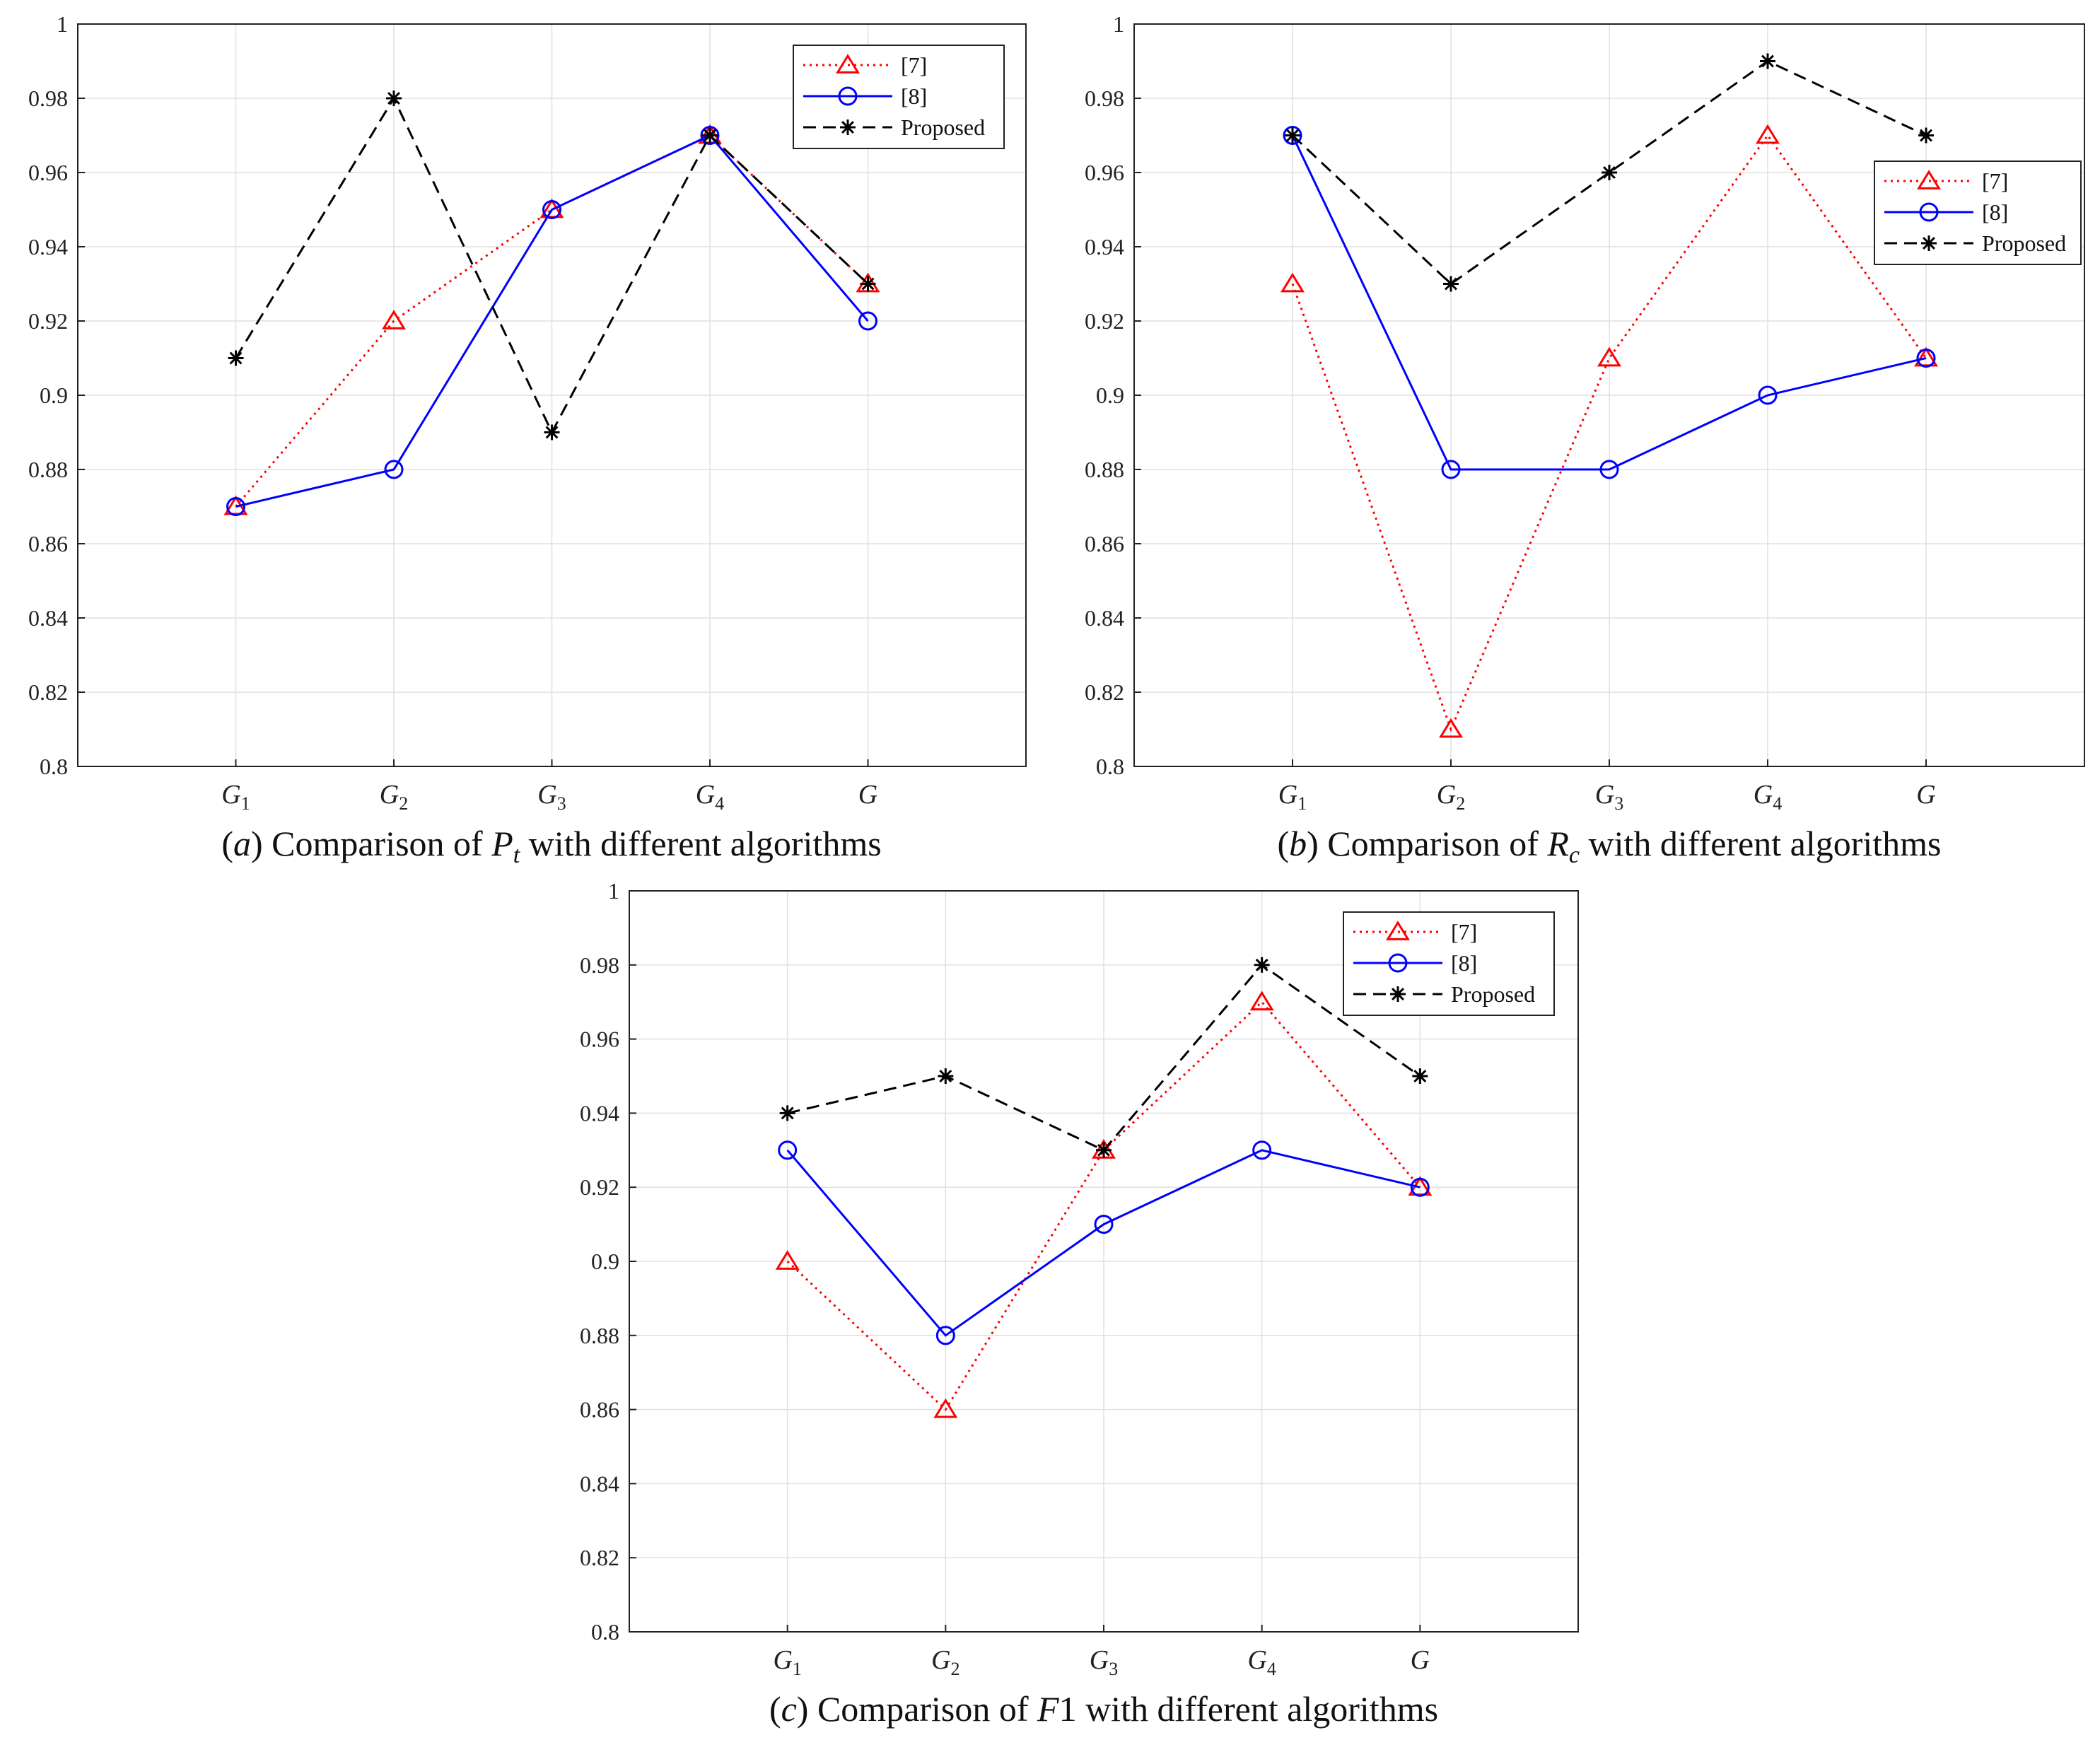 Image resolution: width=2100 pixels, height=1740 pixels. I want to click on caption-sub: c, so click(1575, 855).